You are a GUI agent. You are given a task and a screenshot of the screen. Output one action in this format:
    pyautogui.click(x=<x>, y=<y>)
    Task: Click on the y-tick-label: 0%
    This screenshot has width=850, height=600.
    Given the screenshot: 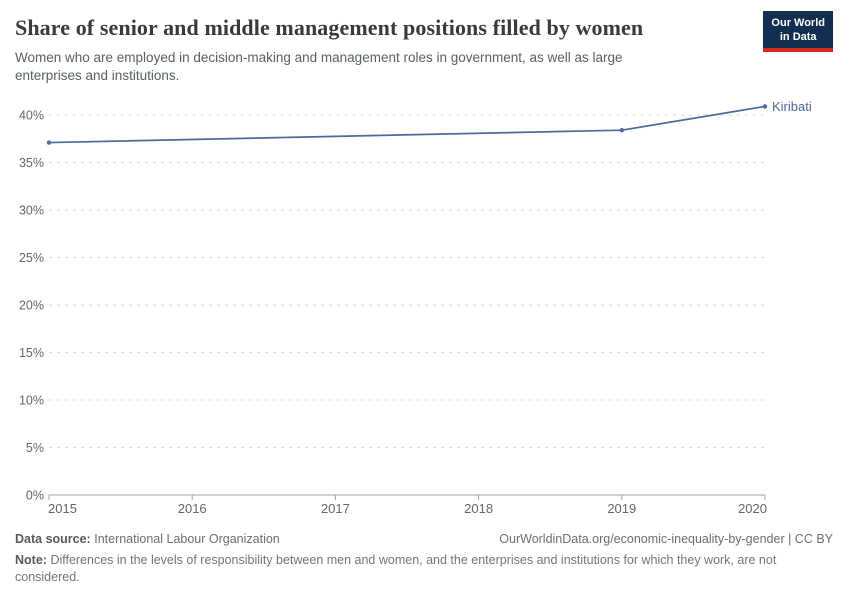 What is the action you would take?
    pyautogui.click(x=35, y=496)
    